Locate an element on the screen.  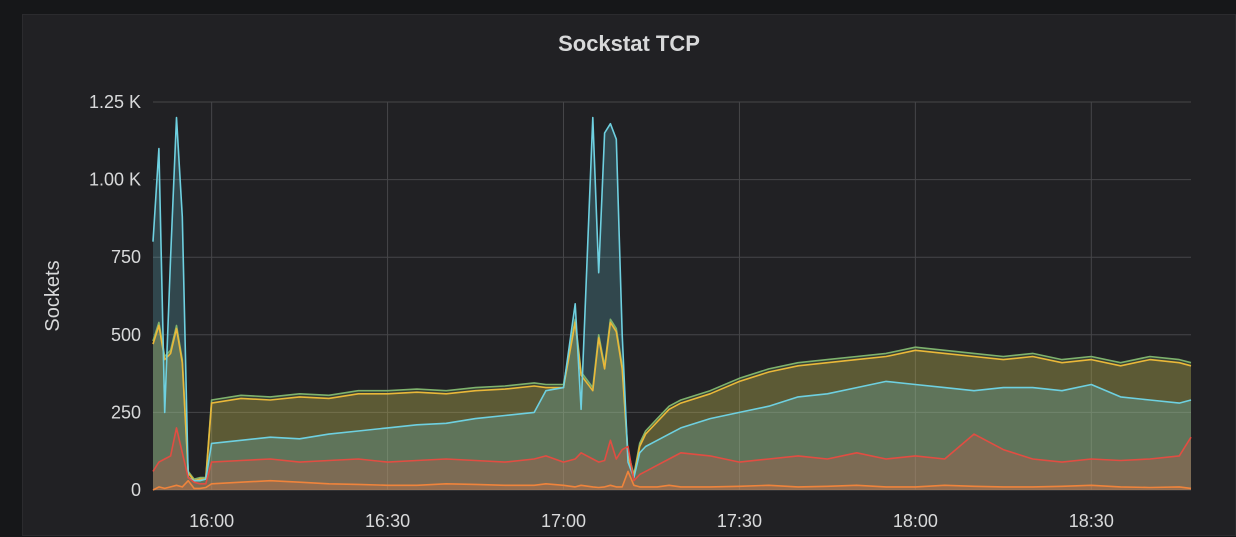
y-tick-label: 750 is located at coordinates (126, 257).